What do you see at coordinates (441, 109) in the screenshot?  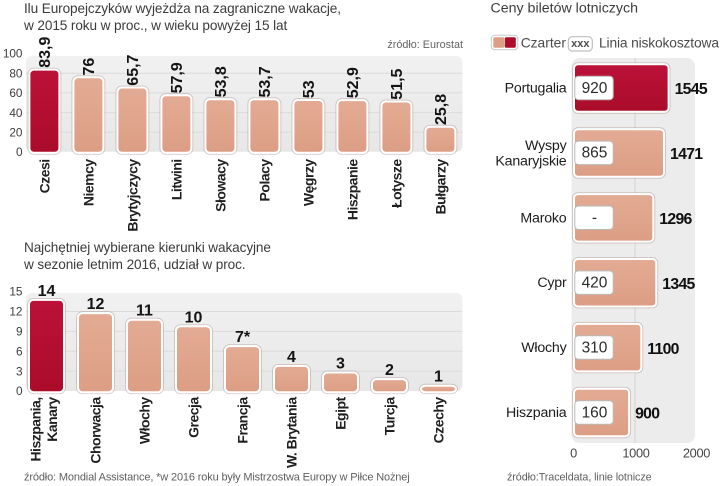 I see `svg-text: 25,8` at bounding box center [441, 109].